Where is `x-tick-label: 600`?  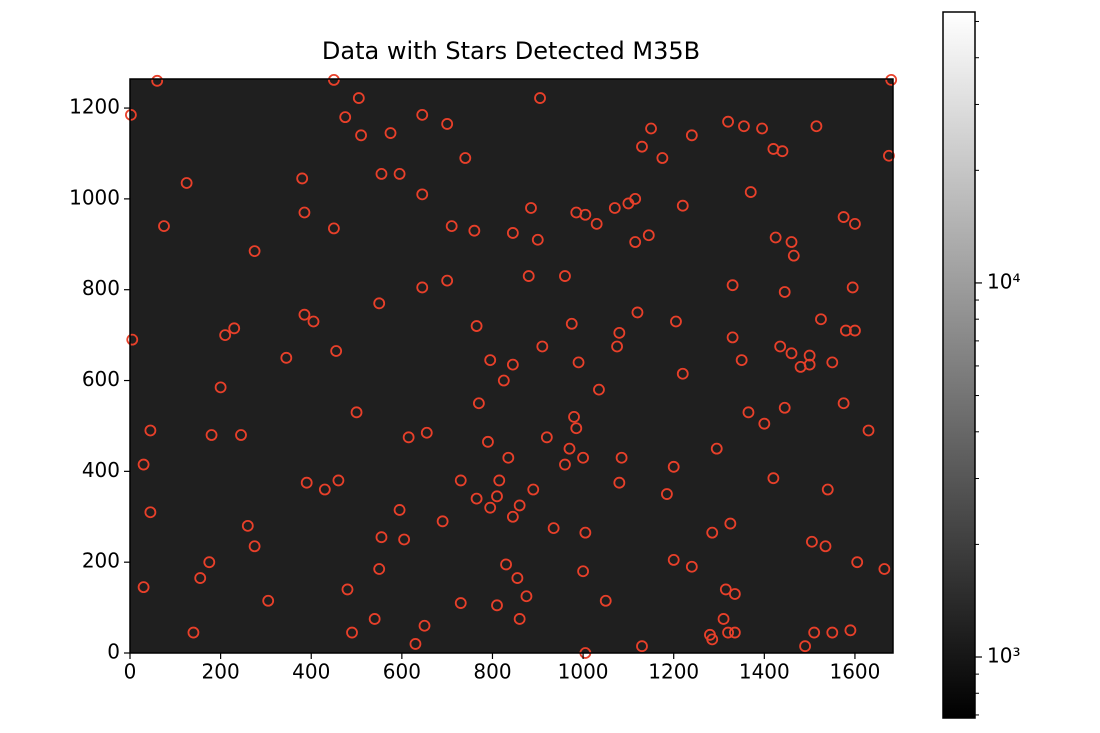
x-tick-label: 600 is located at coordinates (402, 672).